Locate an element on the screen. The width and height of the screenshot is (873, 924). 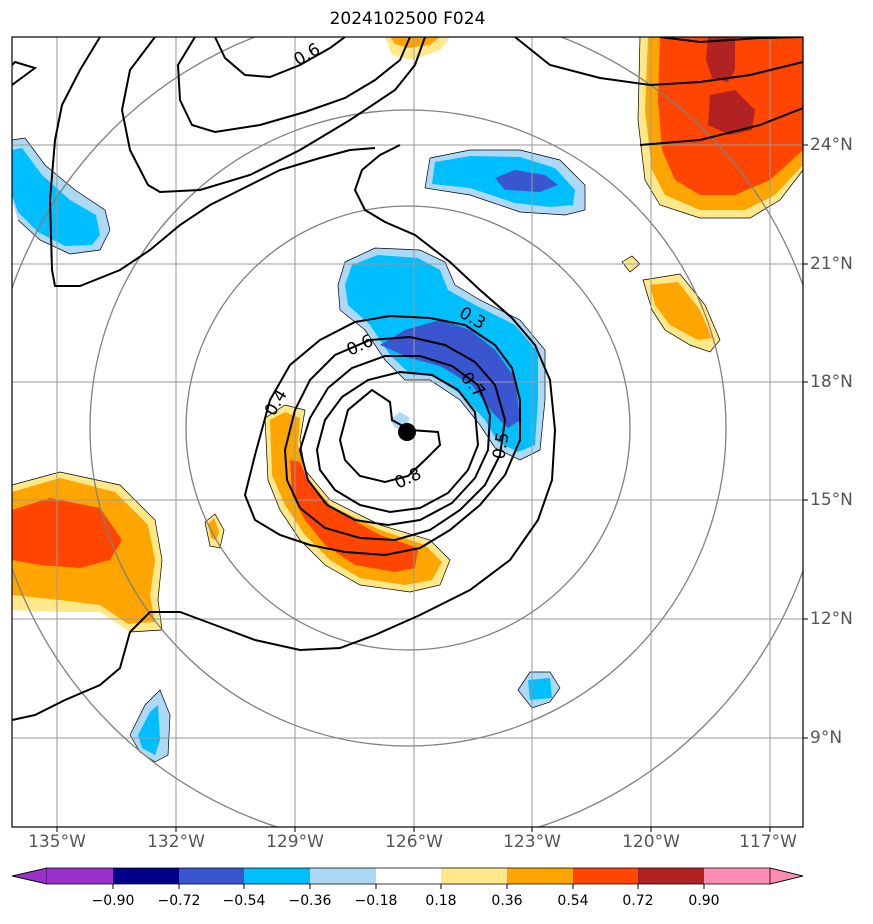
lat-tick-label: 24°N is located at coordinates (831, 145).